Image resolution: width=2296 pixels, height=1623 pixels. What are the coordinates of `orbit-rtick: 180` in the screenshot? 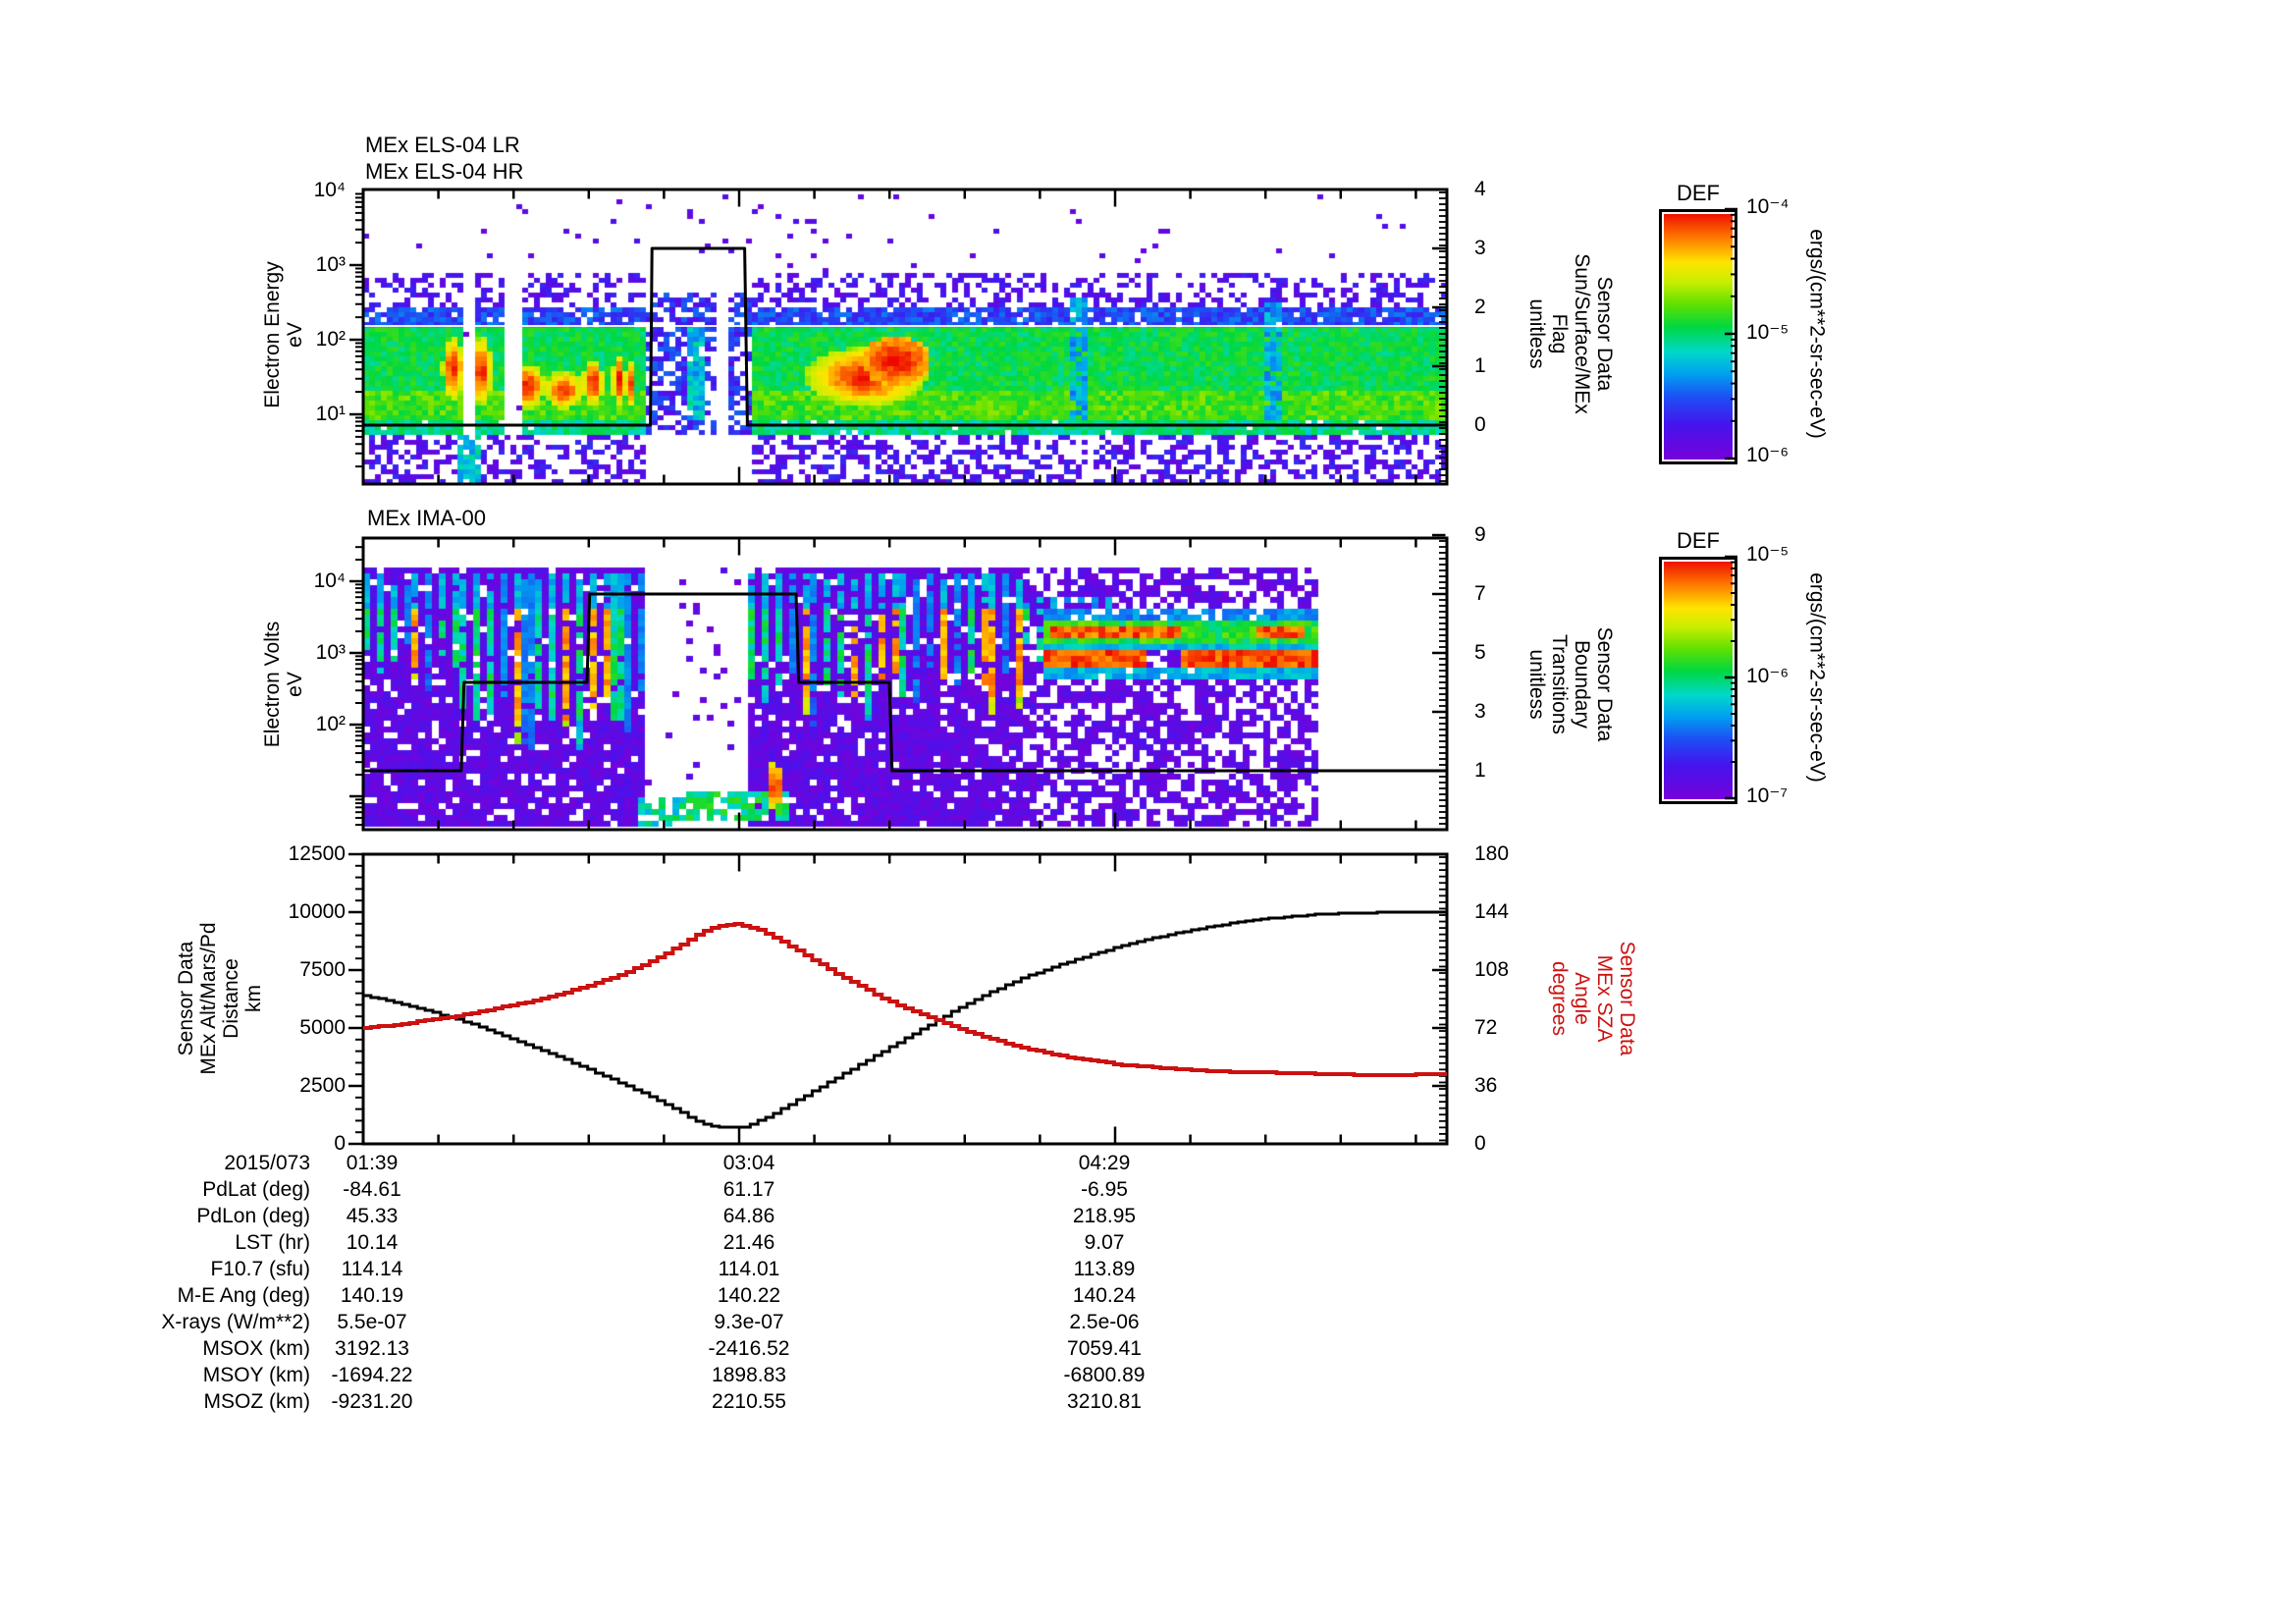 It's located at (1492, 853).